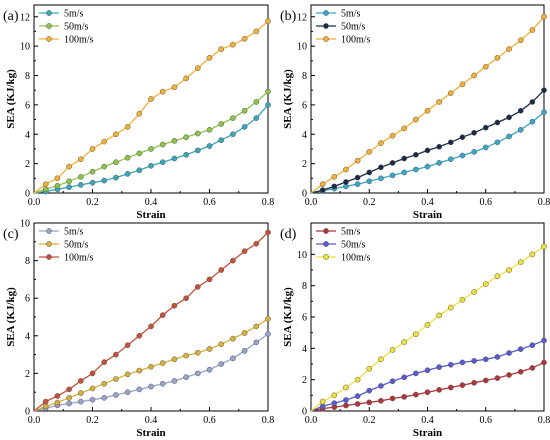  Describe the element at coordinates (338, 232) in the screenshot. I see `legend-entry: 5m/s` at that location.